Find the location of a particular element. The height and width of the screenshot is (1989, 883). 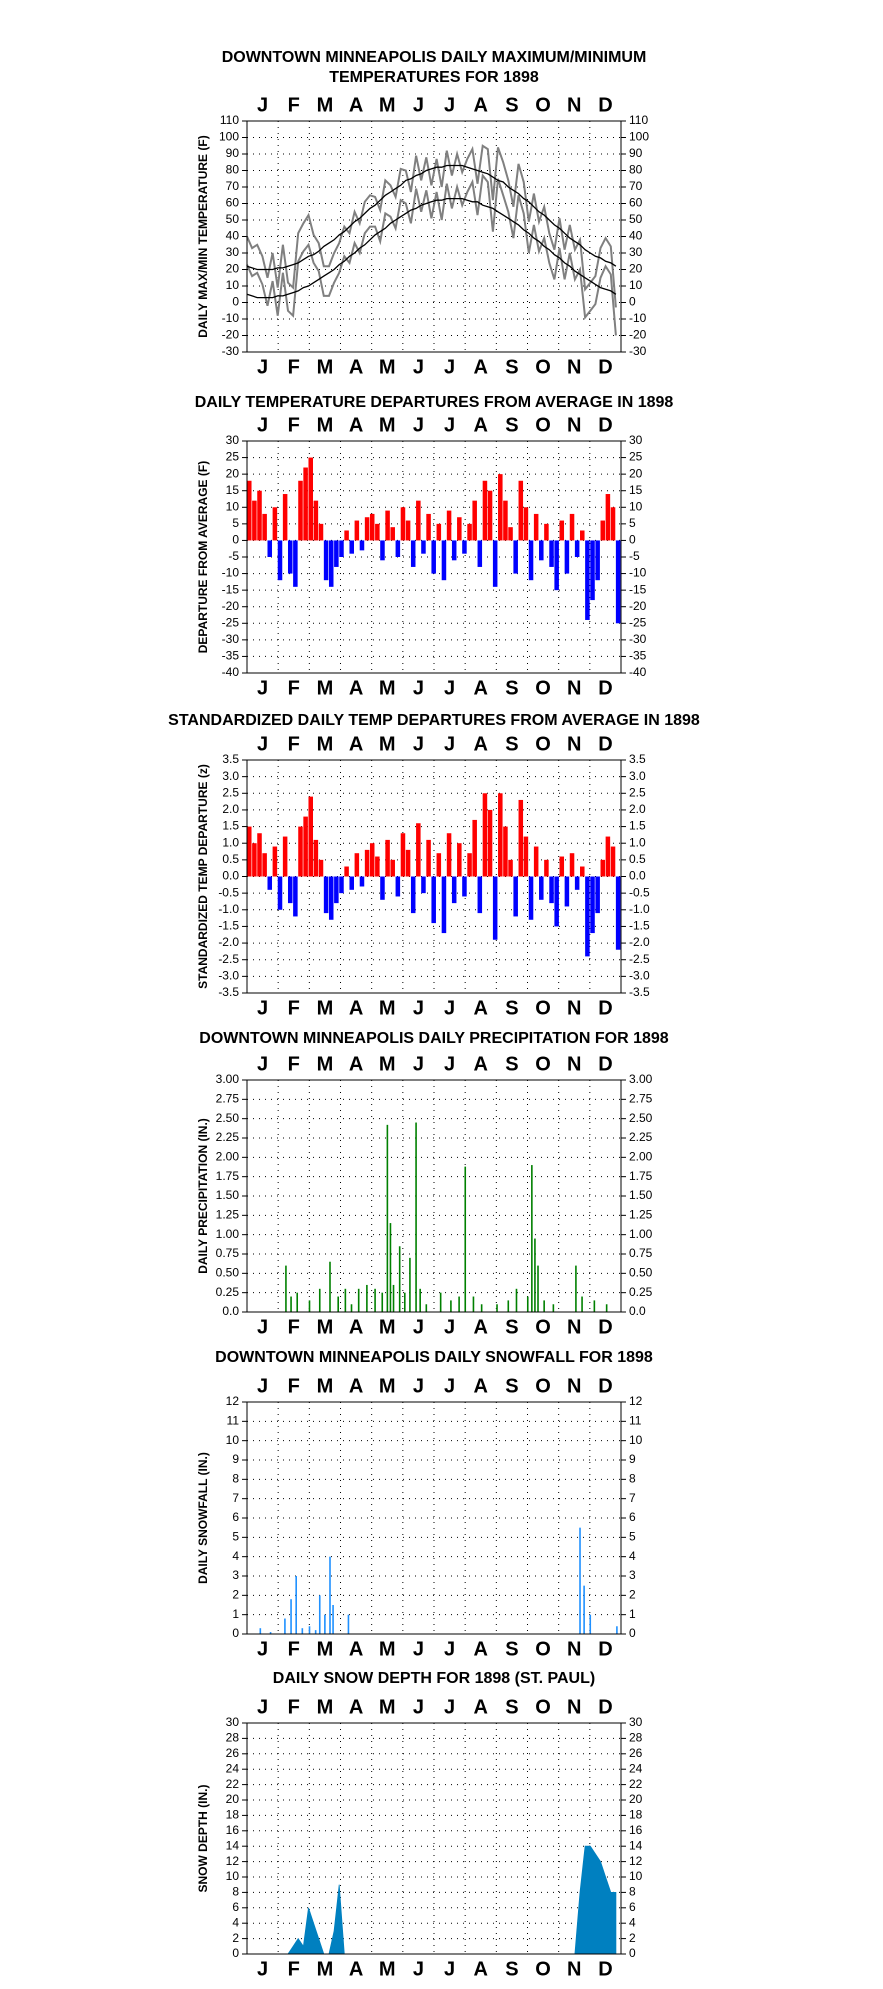

x-tick-label: F is located at coordinates (294, 1649).